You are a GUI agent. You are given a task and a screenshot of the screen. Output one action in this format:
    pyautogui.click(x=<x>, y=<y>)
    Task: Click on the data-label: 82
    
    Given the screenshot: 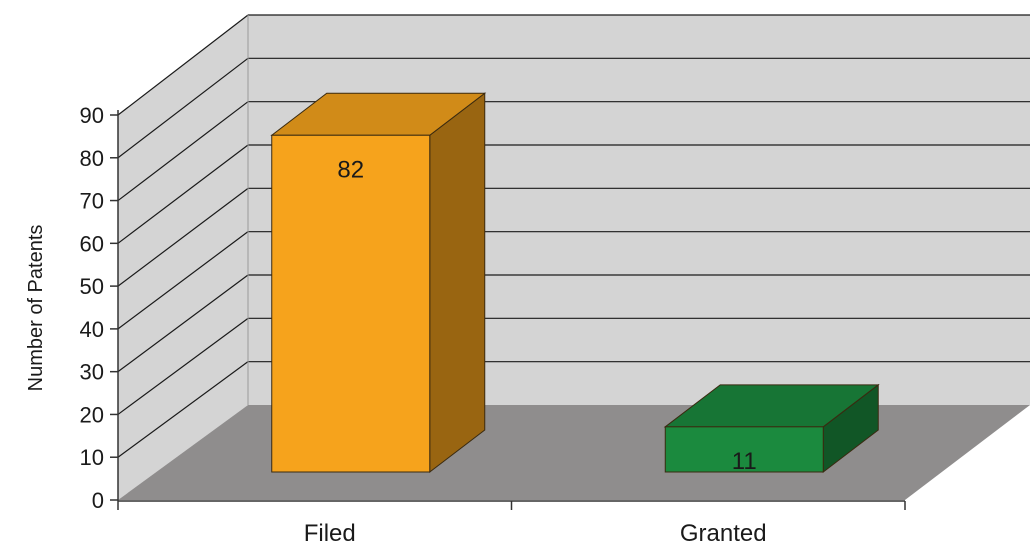 What is the action you would take?
    pyautogui.click(x=350, y=169)
    